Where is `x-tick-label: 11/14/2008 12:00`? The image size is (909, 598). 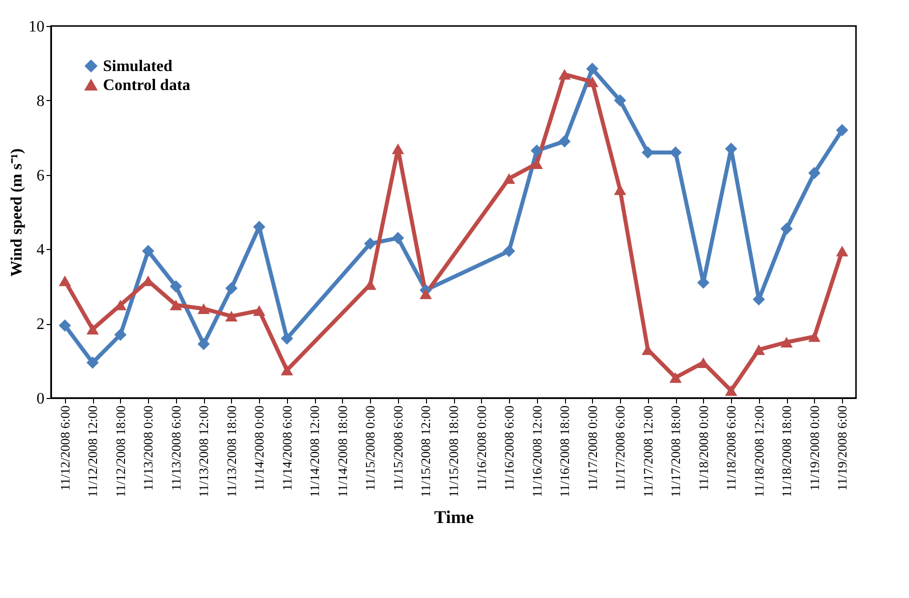 x-tick-label: 11/14/2008 12:00 is located at coordinates (314, 452).